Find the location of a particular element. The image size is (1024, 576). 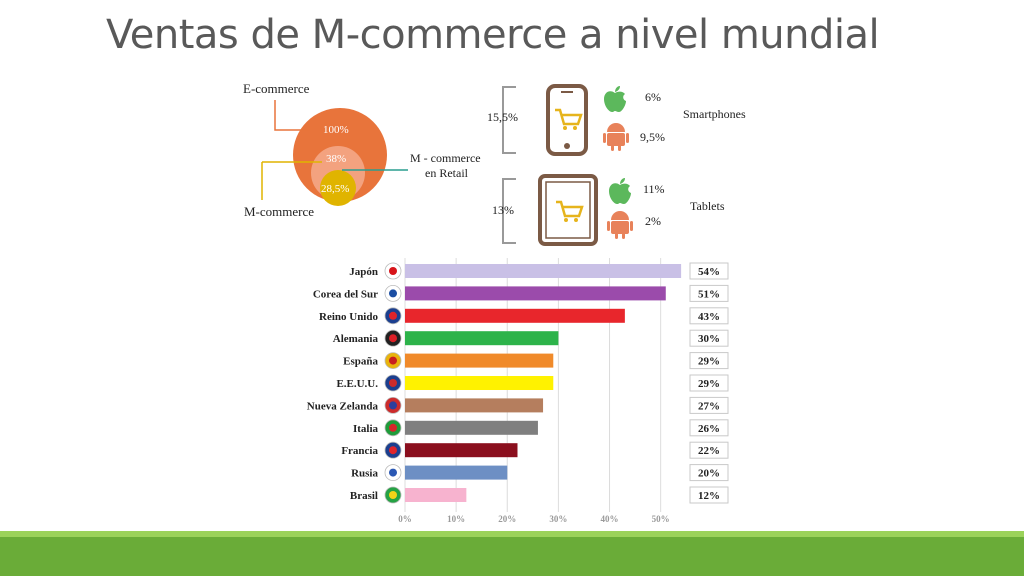

value-label: 26% is located at coordinates (709, 429).